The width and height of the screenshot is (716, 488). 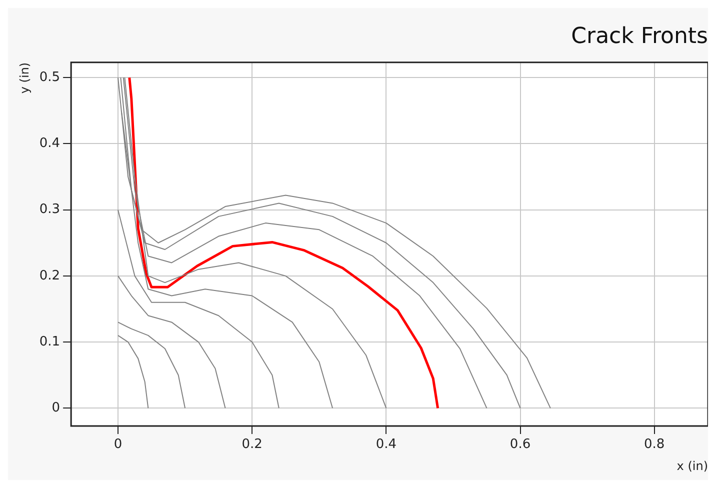 I want to click on x-axis-title: x (in), so click(x=692, y=465).